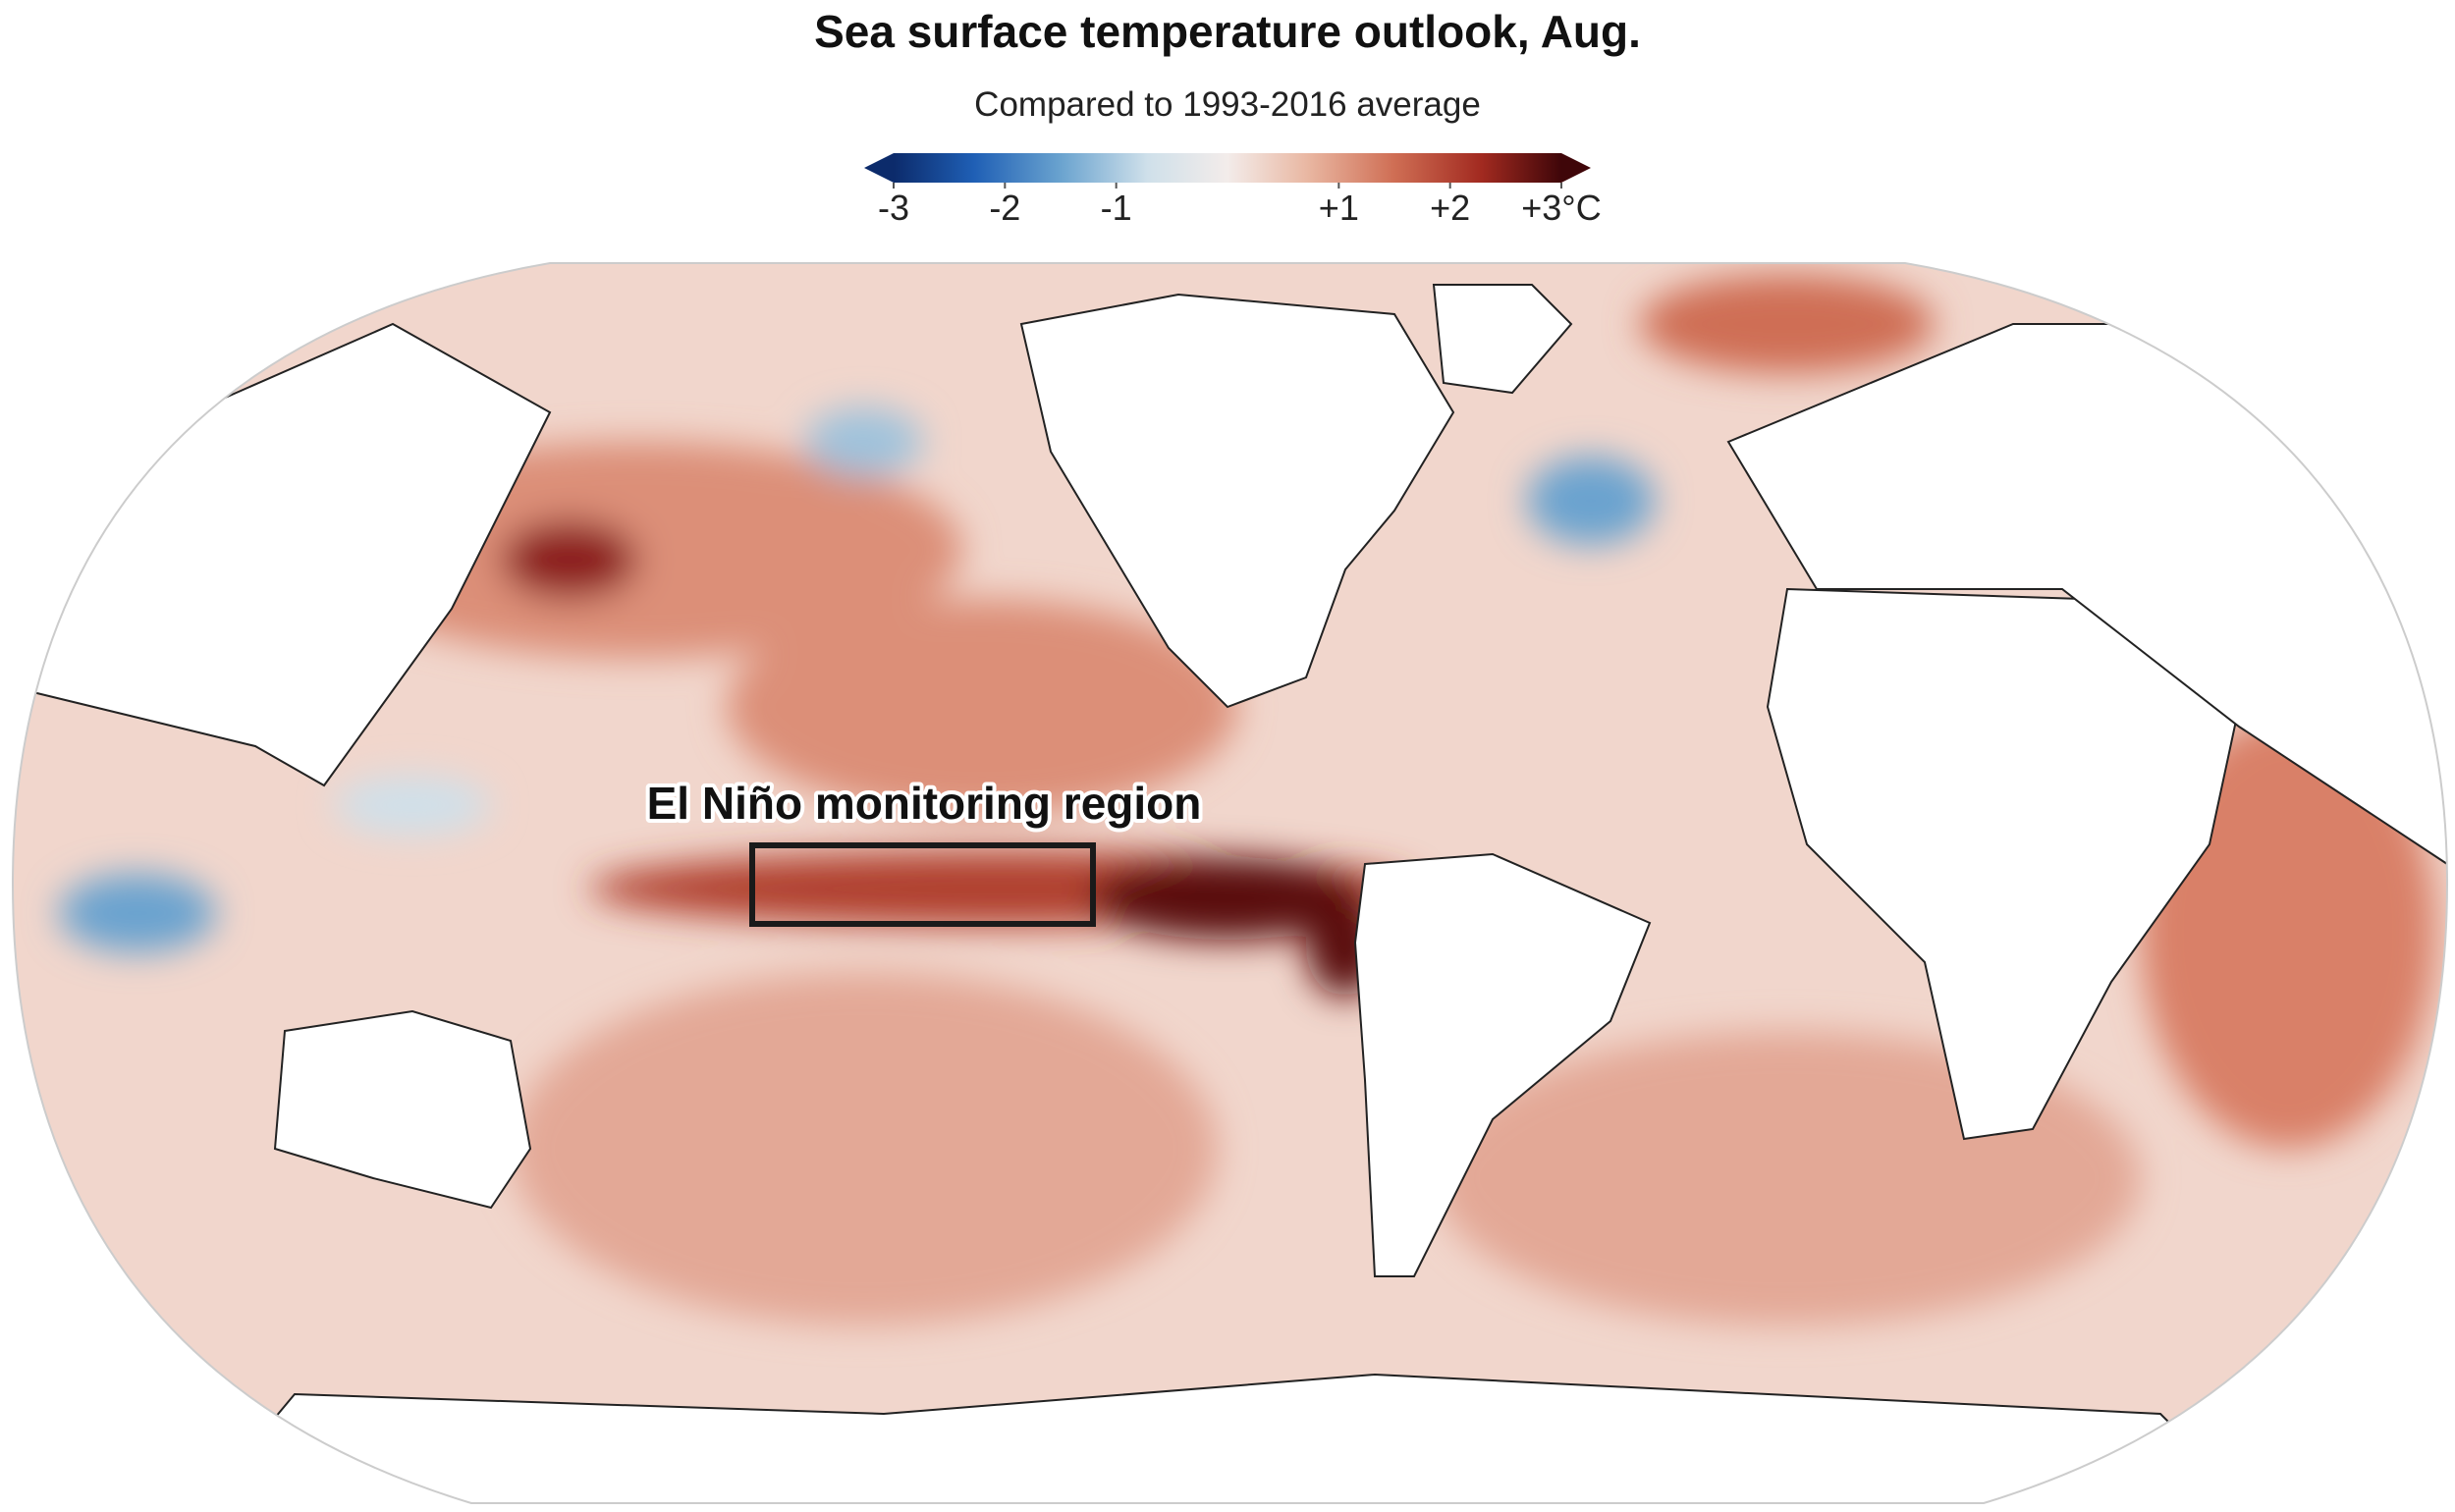 The width and height of the screenshot is (2455, 1512). What do you see at coordinates (1561, 208) in the screenshot?
I see `colorbar-tick-label: +3°C` at bounding box center [1561, 208].